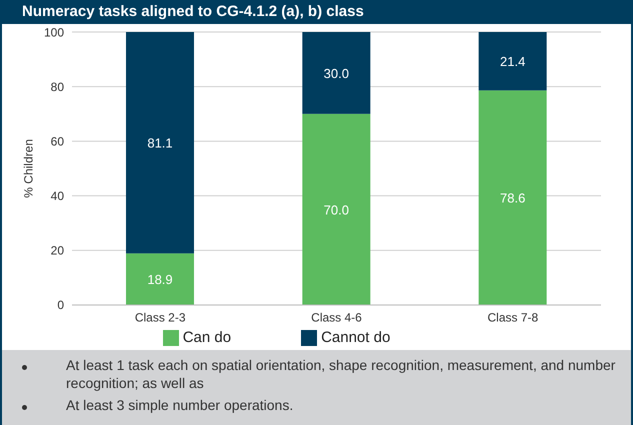 This screenshot has height=425, width=633. What do you see at coordinates (180, 405) in the screenshot?
I see `text: At least 3 simple number operations.` at bounding box center [180, 405].